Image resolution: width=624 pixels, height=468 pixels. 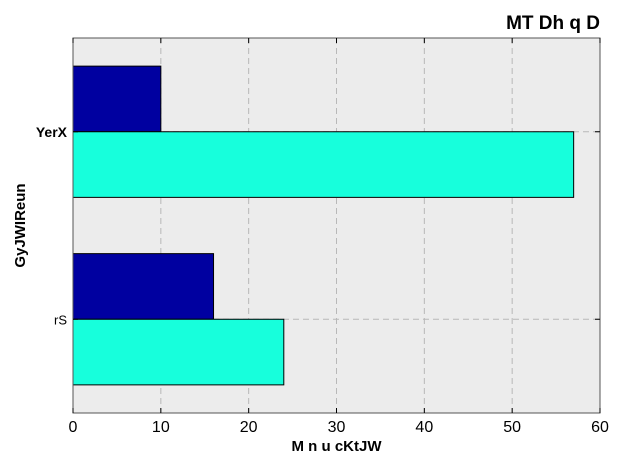 What do you see at coordinates (161, 427) in the screenshot?
I see `x-tick-label: 10` at bounding box center [161, 427].